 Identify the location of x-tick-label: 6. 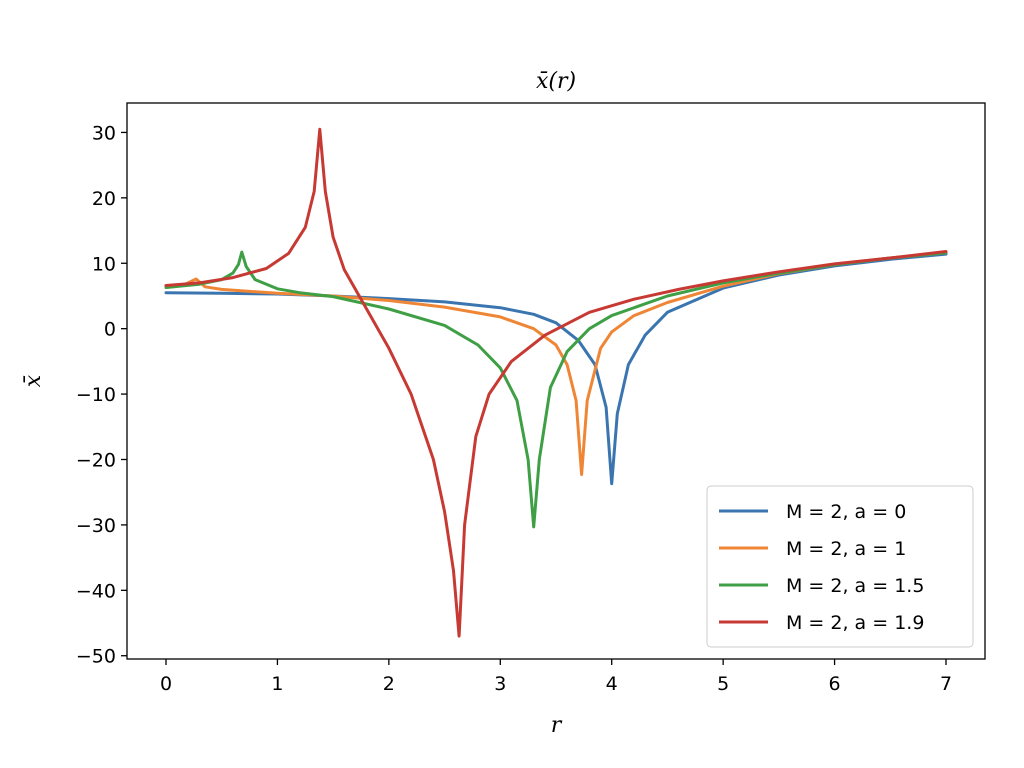
(835, 684).